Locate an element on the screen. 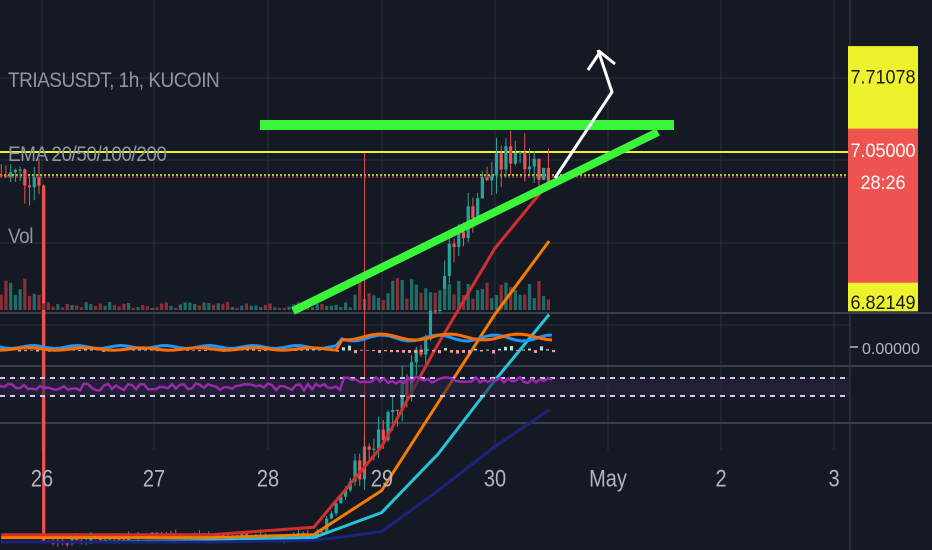  x-tick-27: 27 is located at coordinates (154, 479).